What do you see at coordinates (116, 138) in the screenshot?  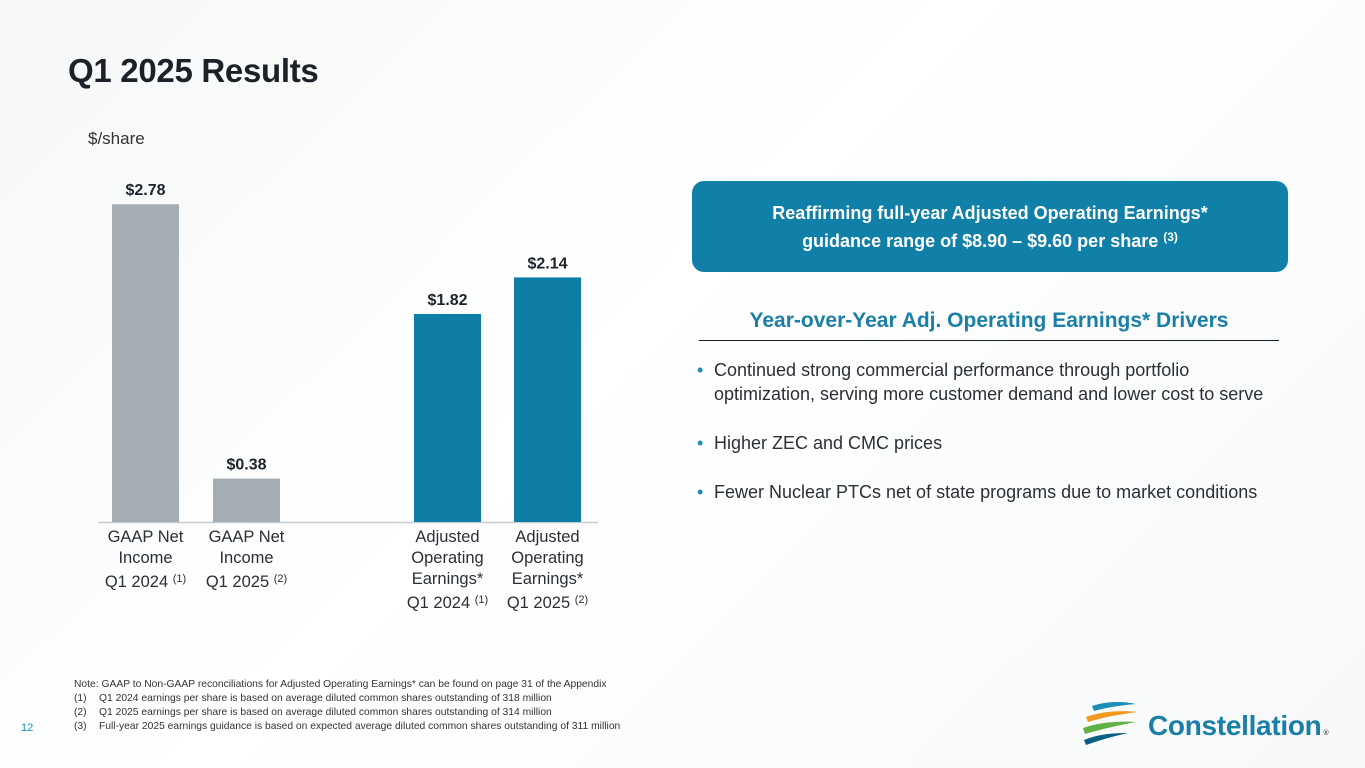 I see `chart-unit-label: $/share` at bounding box center [116, 138].